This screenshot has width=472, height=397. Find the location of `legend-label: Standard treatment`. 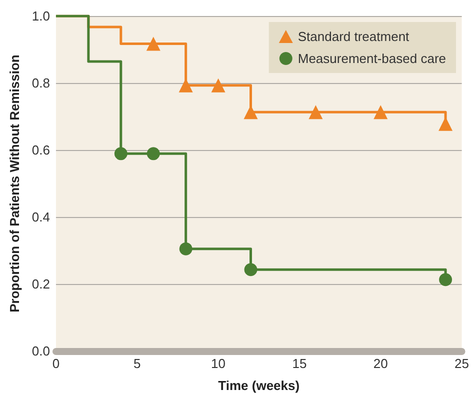

legend-label: Standard treatment is located at coordinates (354, 36).